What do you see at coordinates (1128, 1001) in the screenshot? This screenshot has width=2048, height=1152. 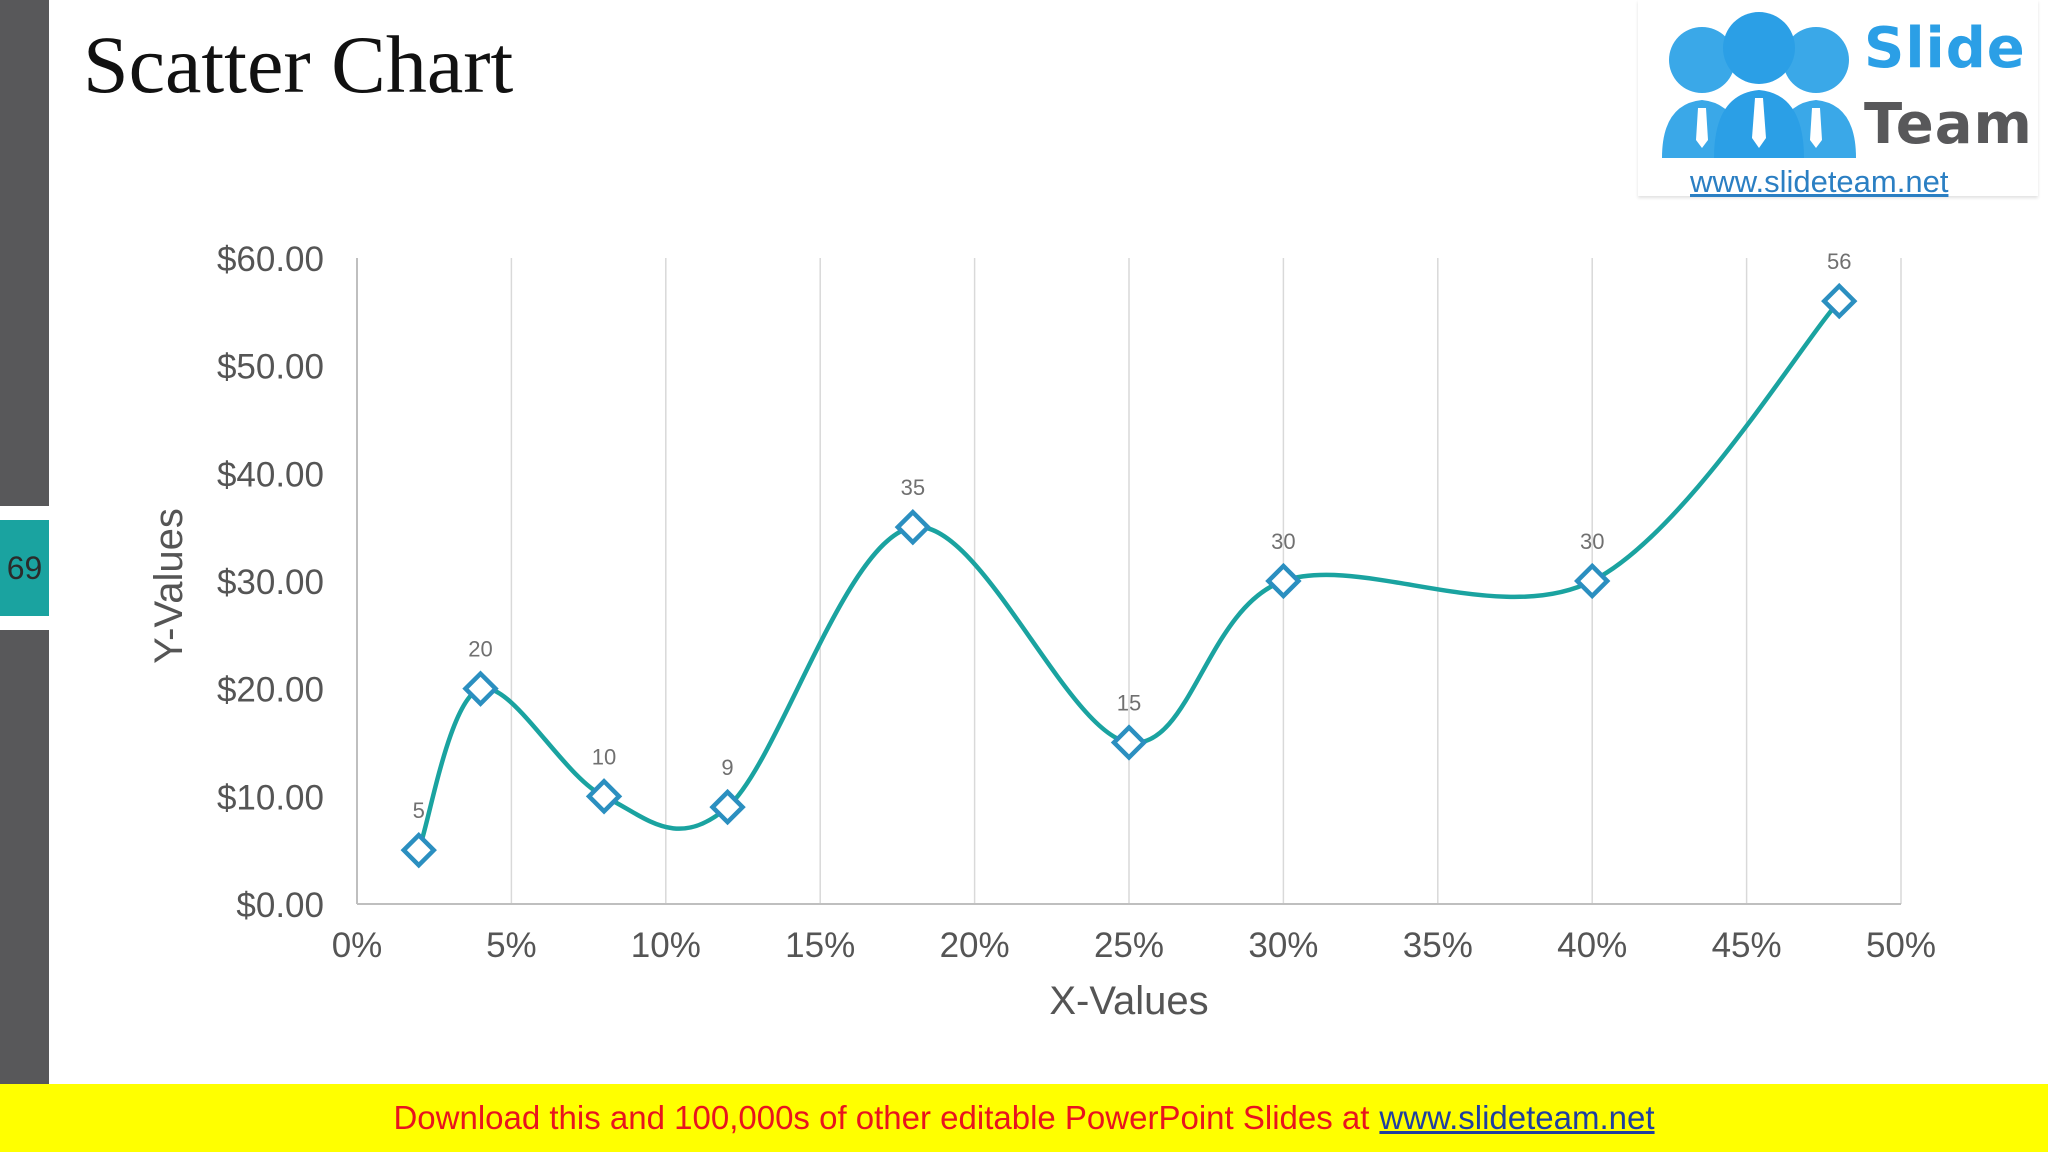 I see `x-axis-title: X-Values` at bounding box center [1128, 1001].